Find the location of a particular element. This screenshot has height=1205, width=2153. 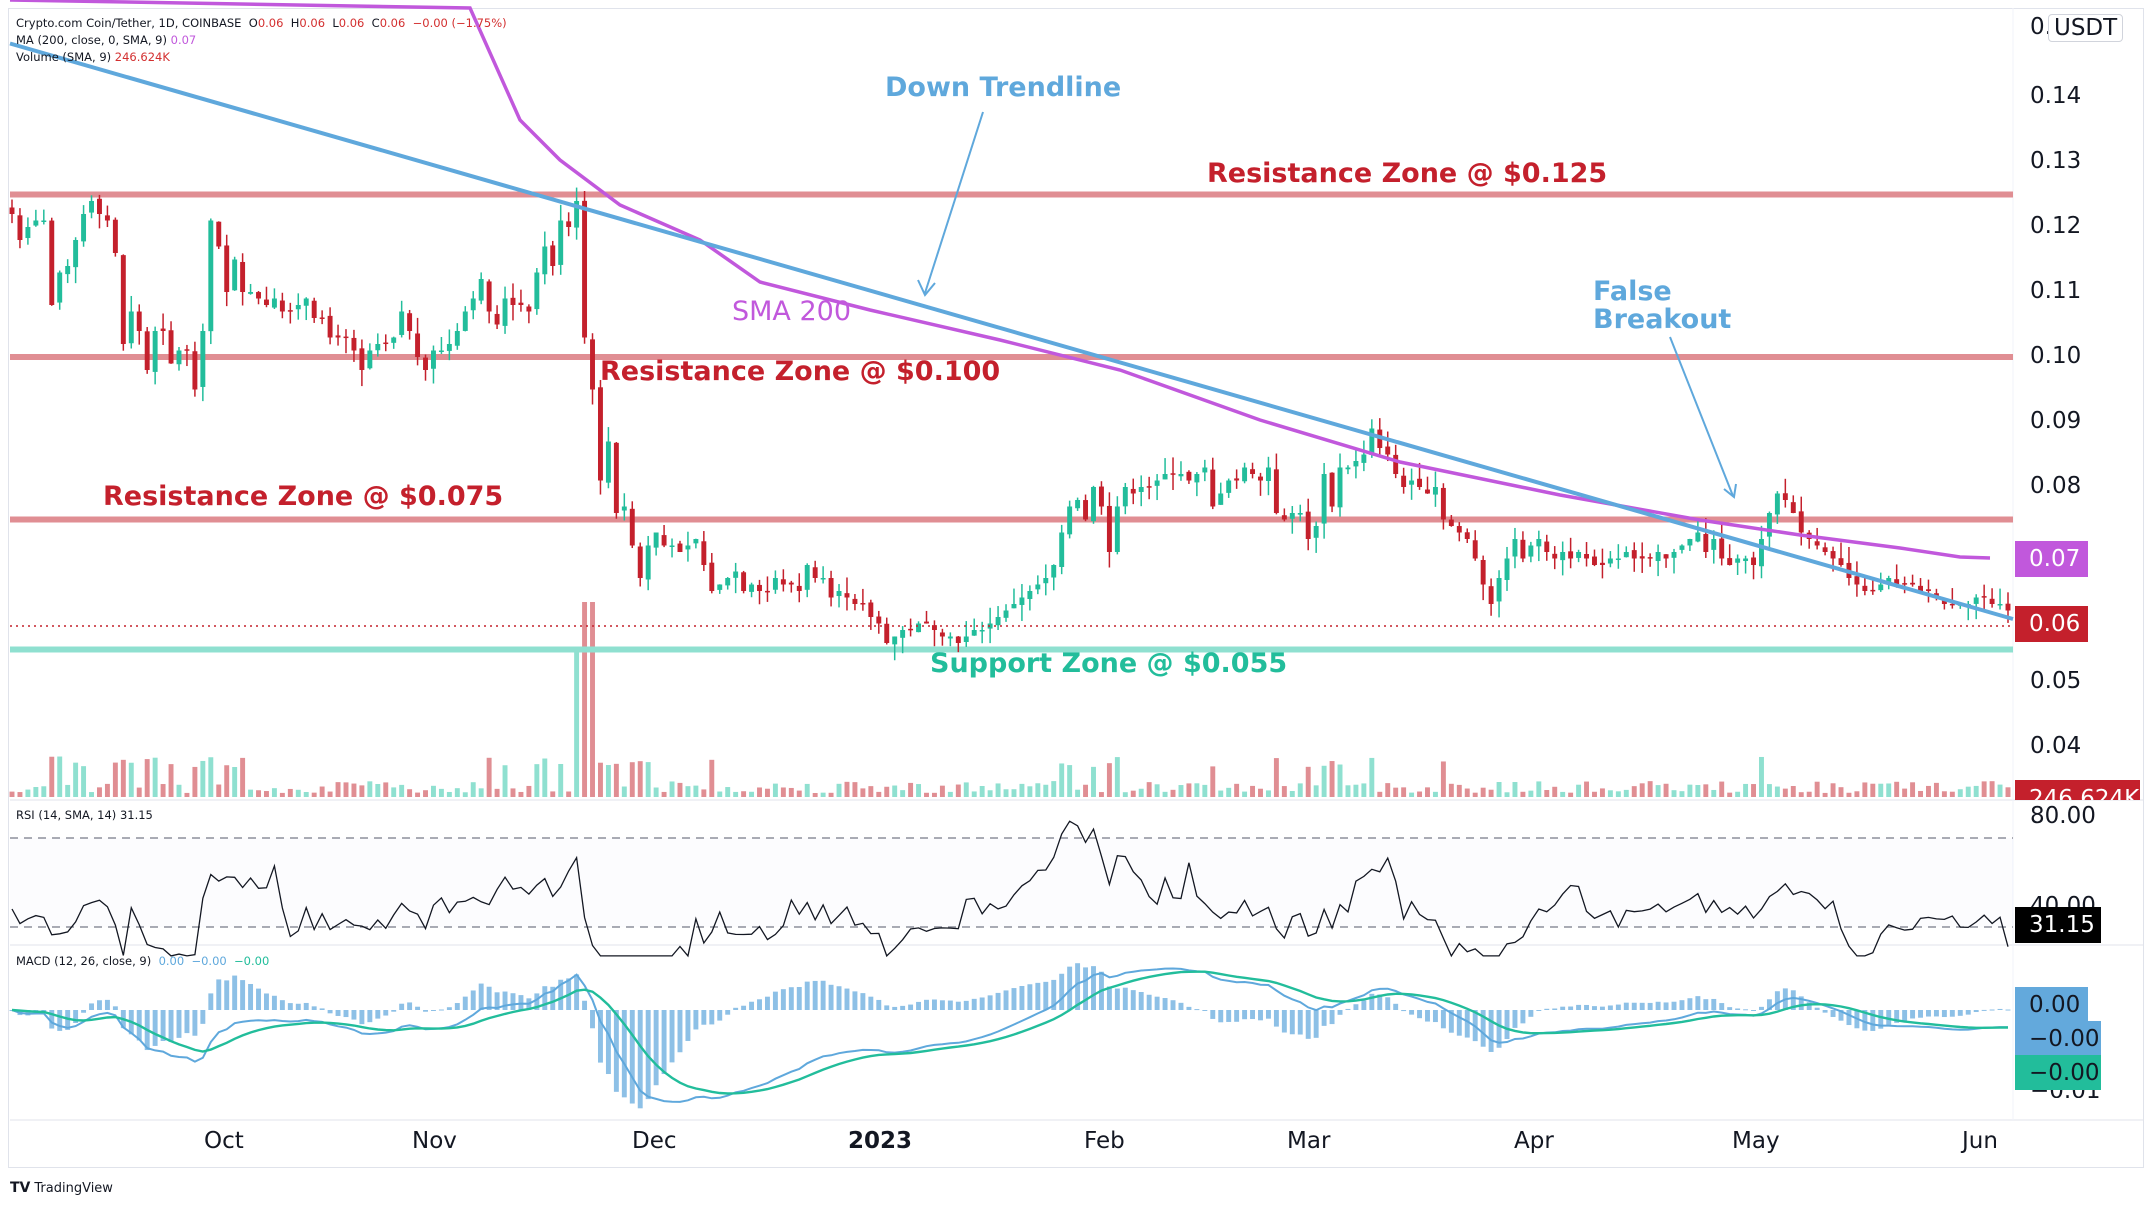

tradingview-logo: 𝗧𝗩 TradingView is located at coordinates (61, 1188).